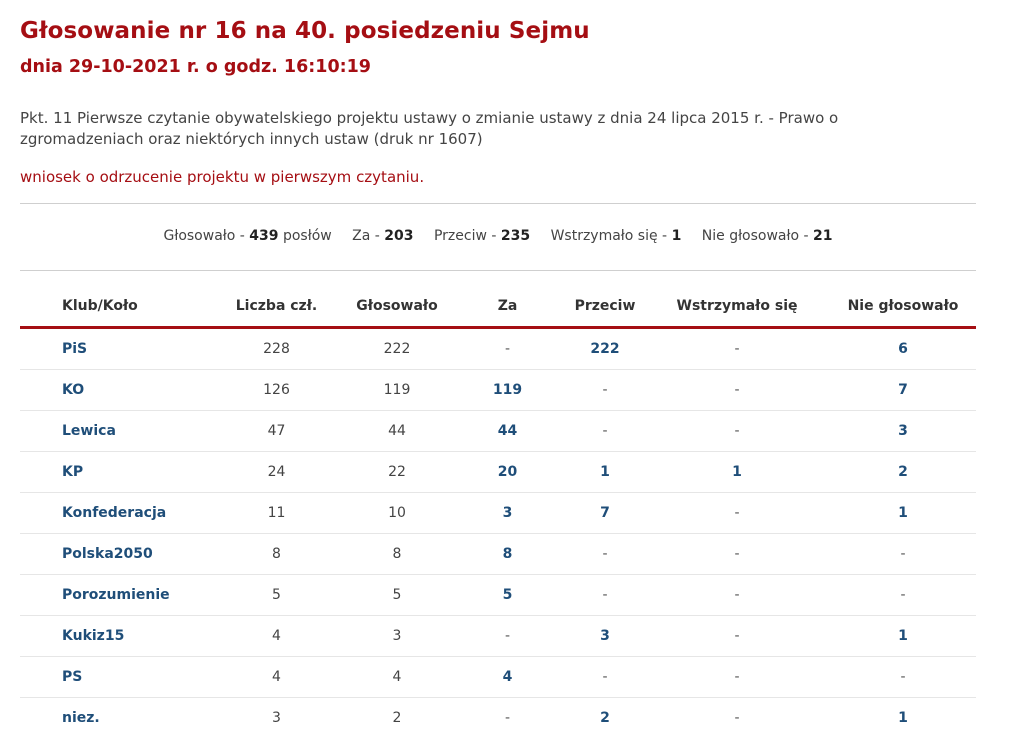 This screenshot has height=754, width=1036. What do you see at coordinates (264, 236) in the screenshot?
I see `summary-voted-value: 439` at bounding box center [264, 236].